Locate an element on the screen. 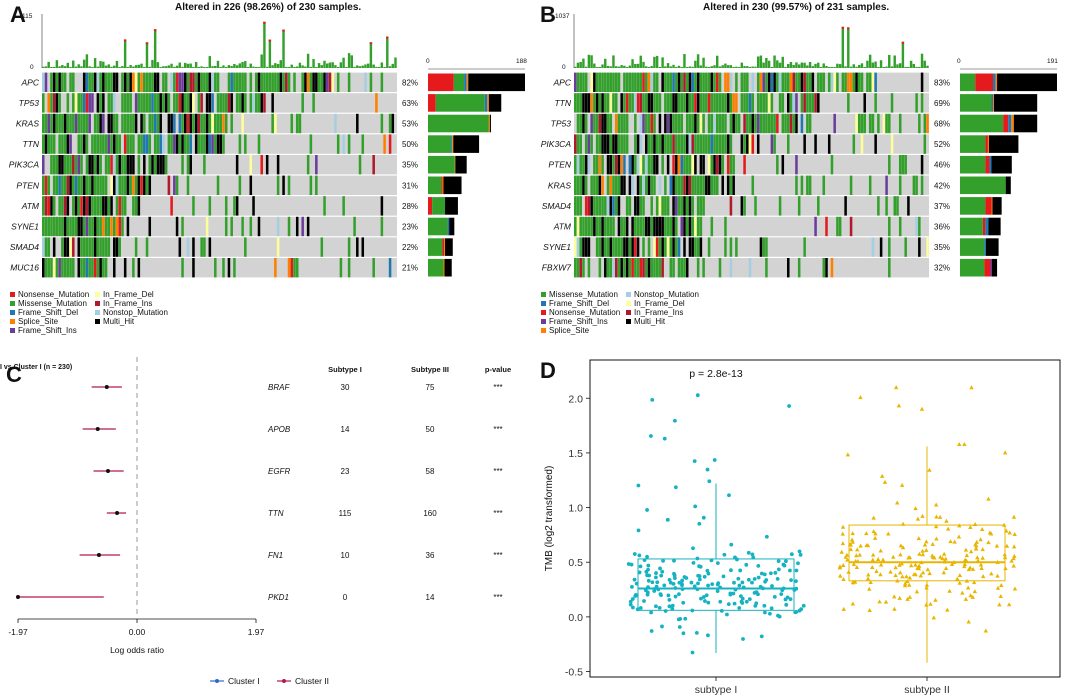 This screenshot has height=695, width=1065. forest-legend-point is located at coordinates (284, 681).